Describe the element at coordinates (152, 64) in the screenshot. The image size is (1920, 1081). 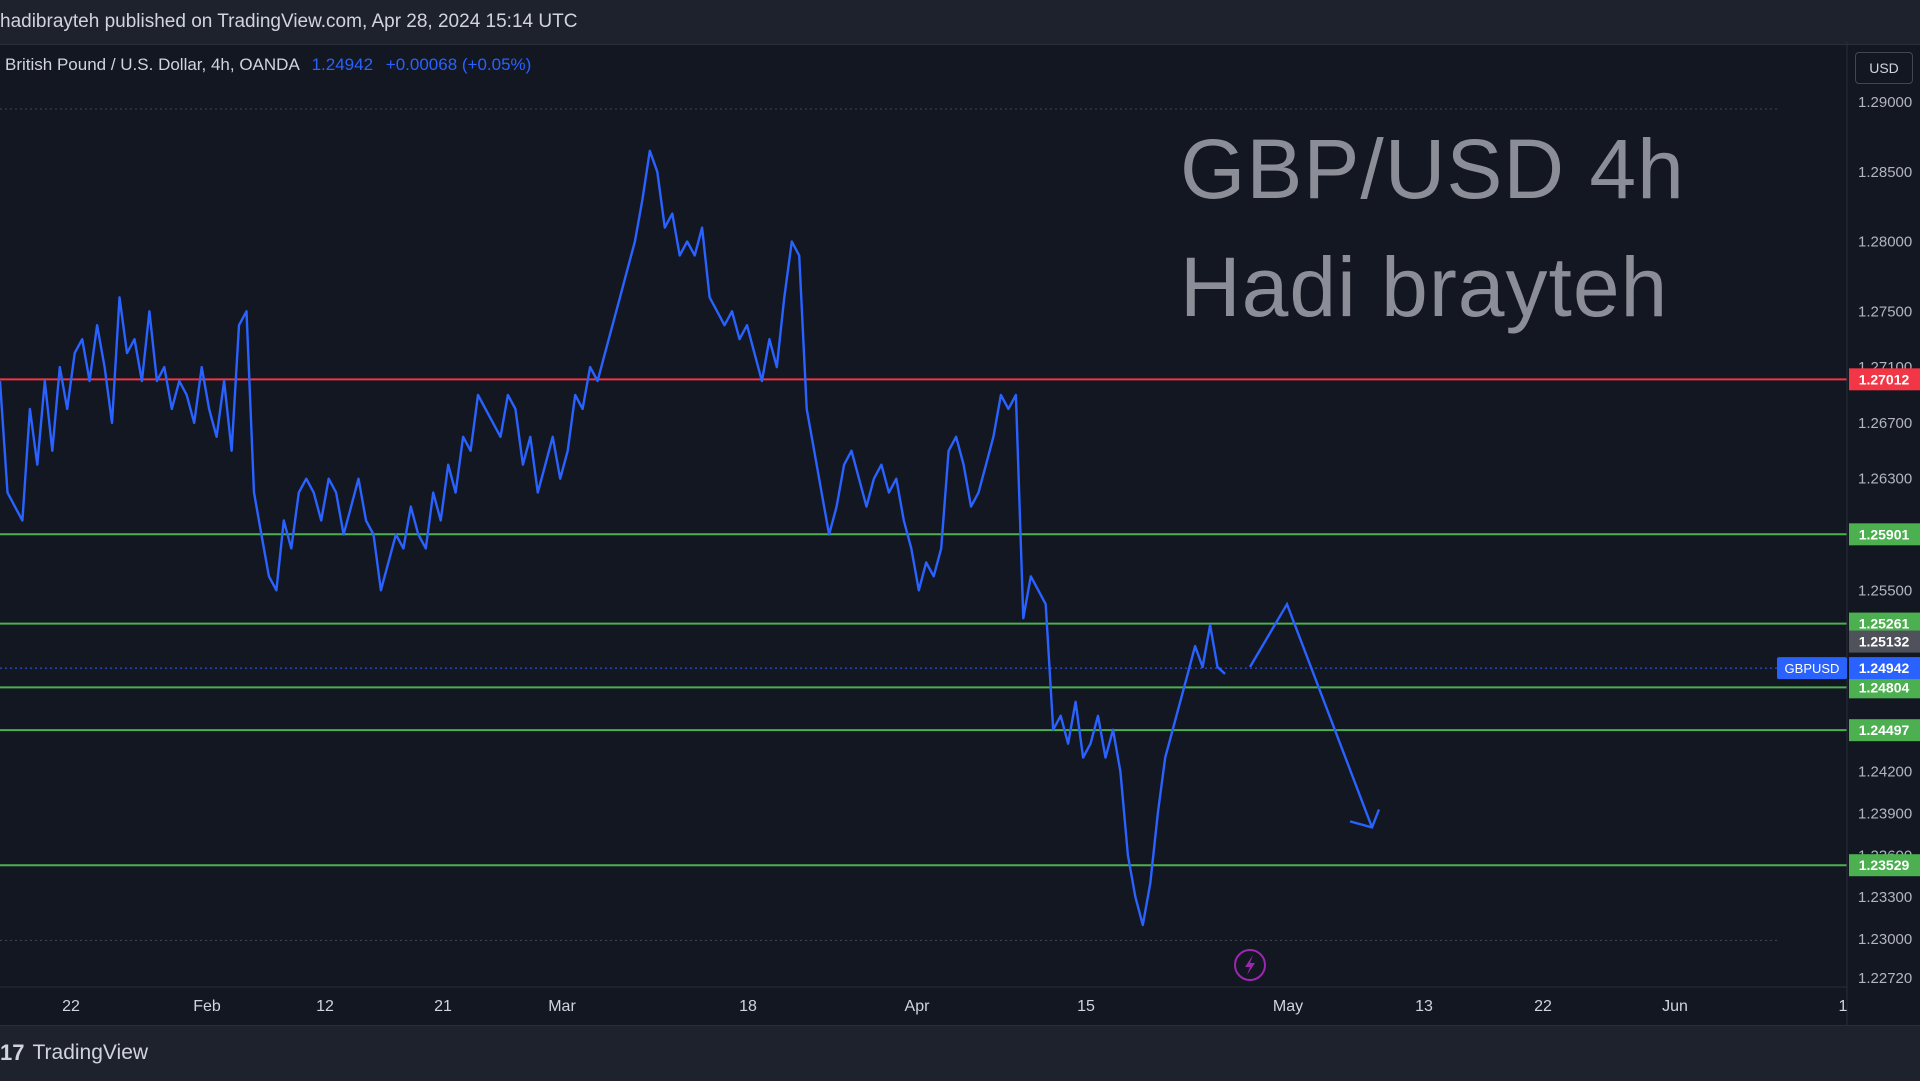
I see `symbol-name: British Pound / U.S. Dollar, 4h, OANDA` at that location.